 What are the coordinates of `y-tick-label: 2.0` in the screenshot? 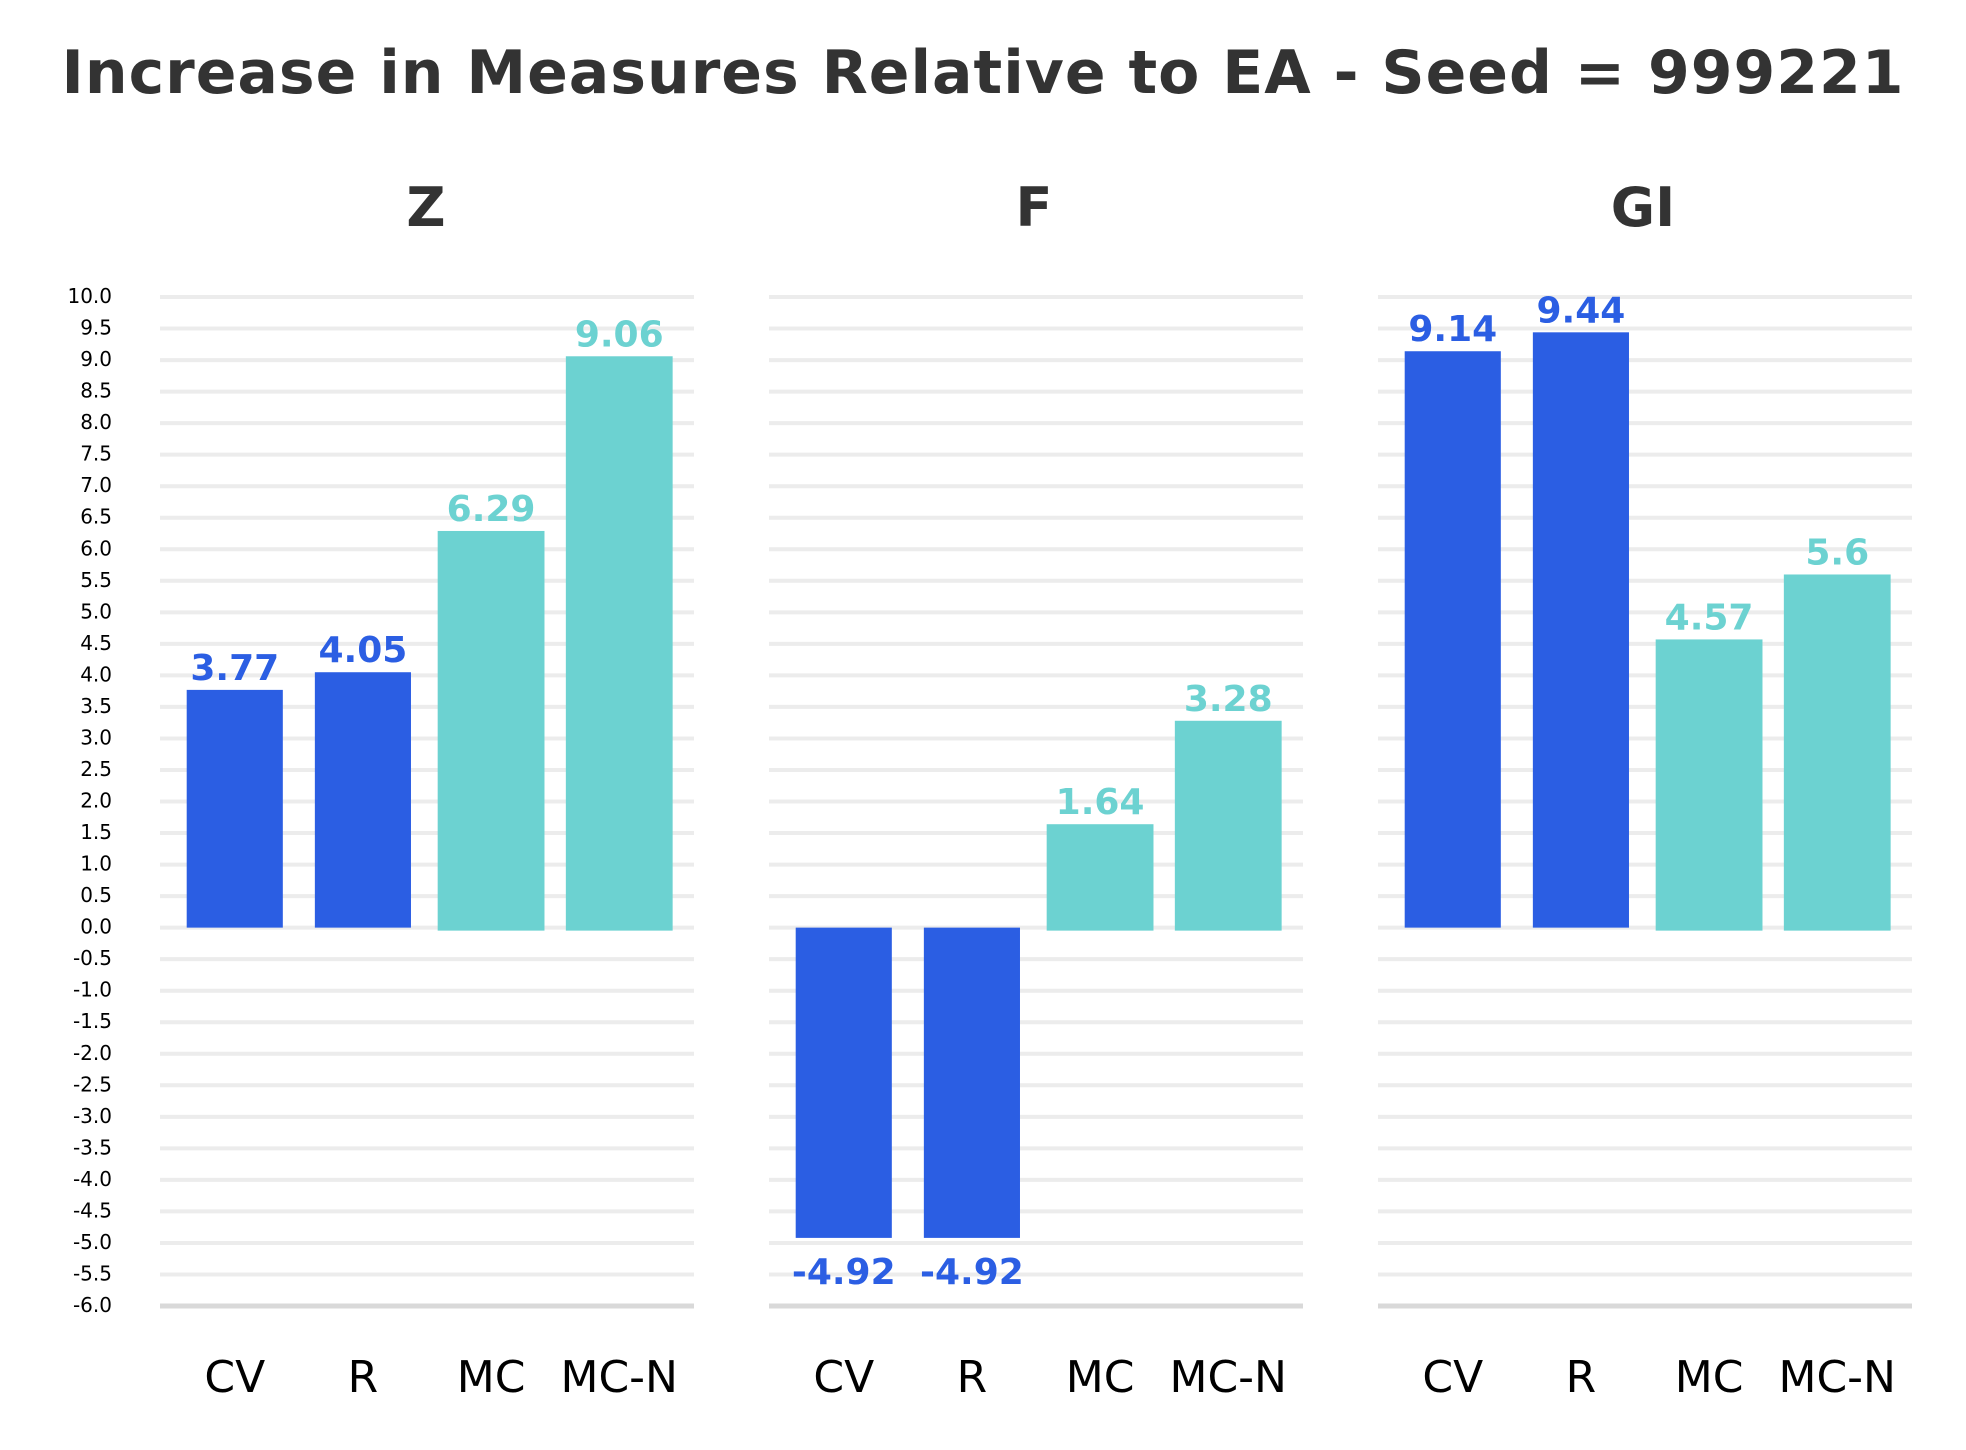 It's located at (96, 801).